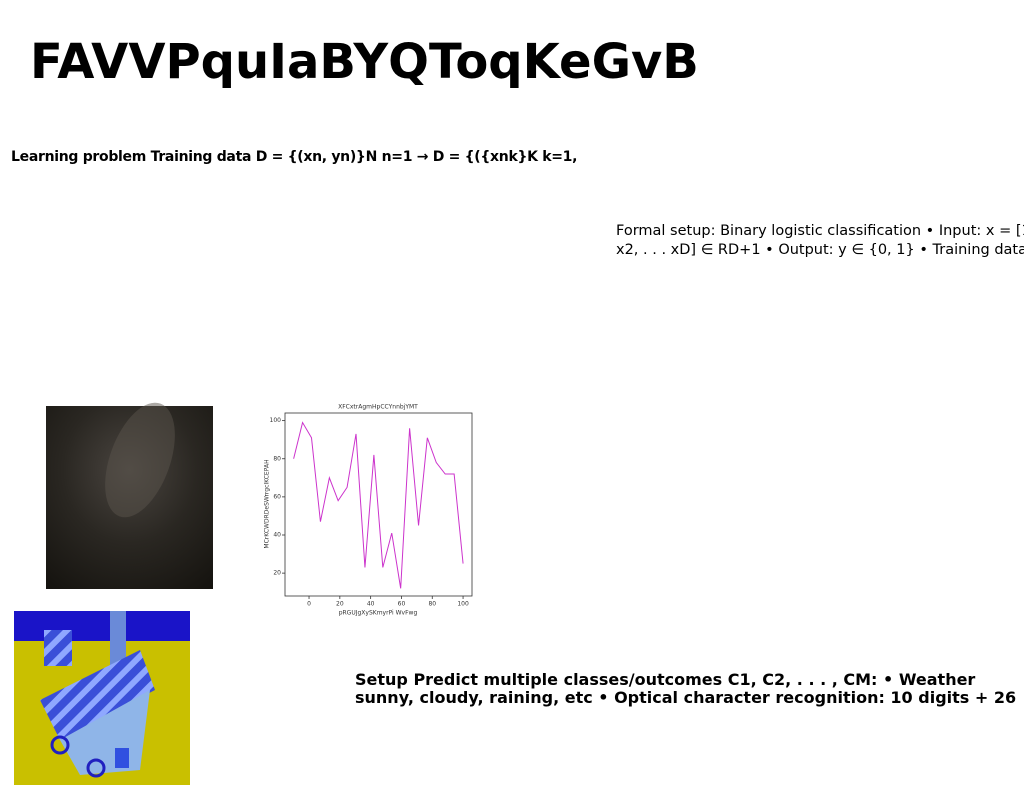 This screenshot has height=788, width=1024. I want to click on chart-title: XFCxtrAgmHpCCYnnbjYMT, so click(378, 407).